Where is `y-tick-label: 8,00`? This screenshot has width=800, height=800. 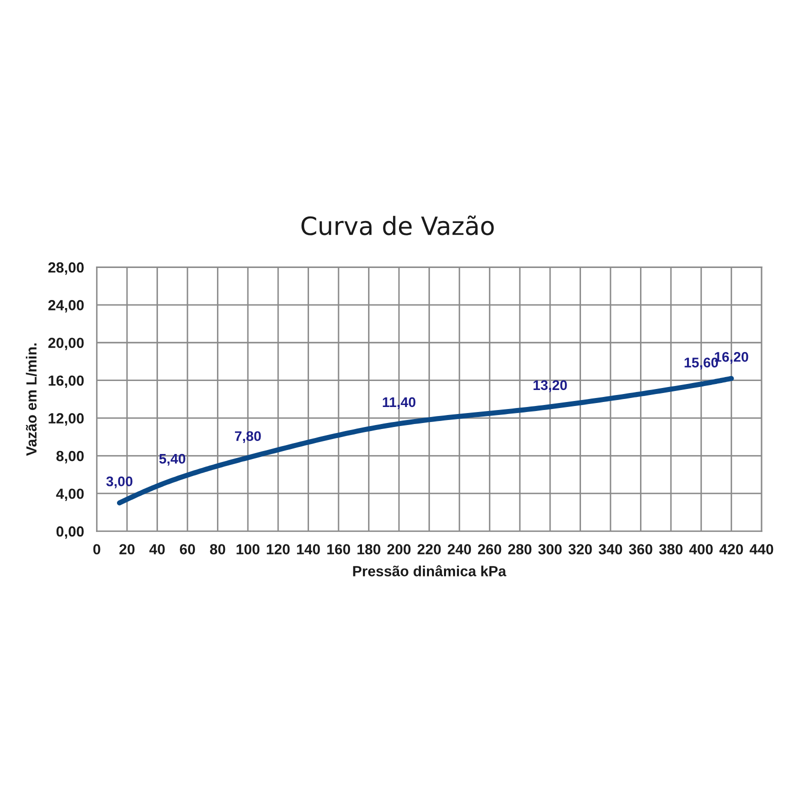 y-tick-label: 8,00 is located at coordinates (70, 457).